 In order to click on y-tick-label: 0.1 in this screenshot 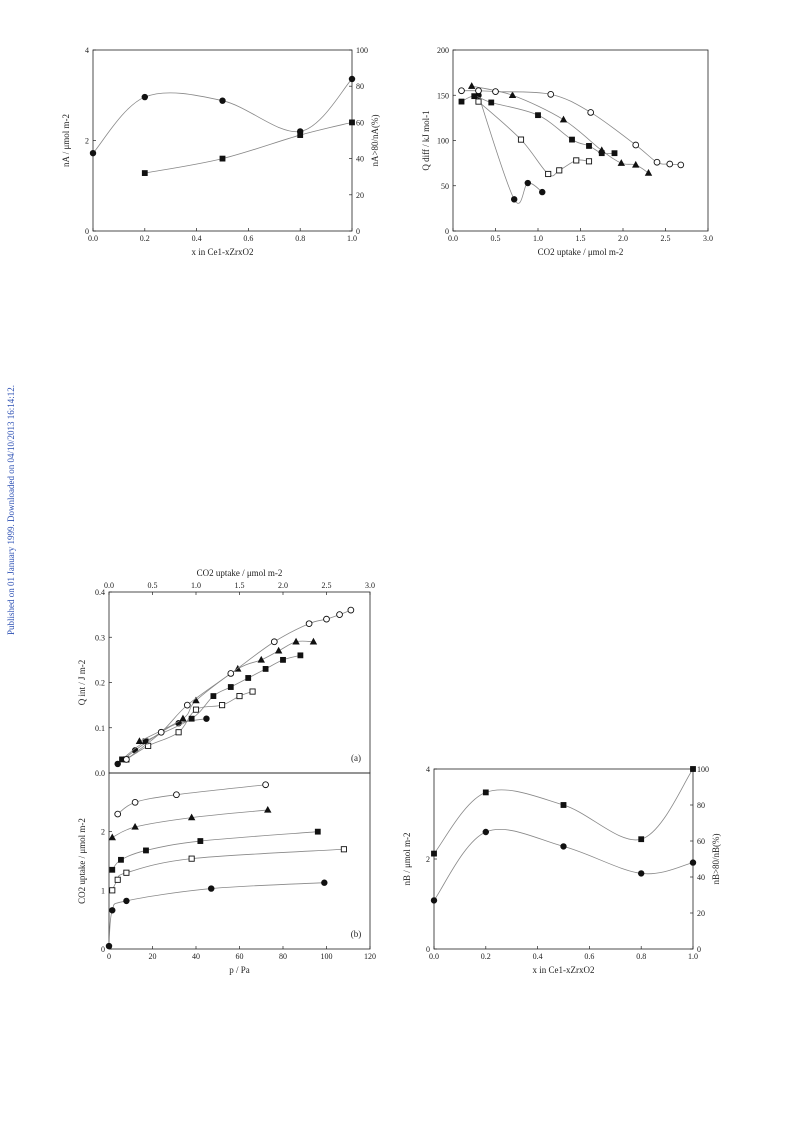, I will do `click(100, 728)`.